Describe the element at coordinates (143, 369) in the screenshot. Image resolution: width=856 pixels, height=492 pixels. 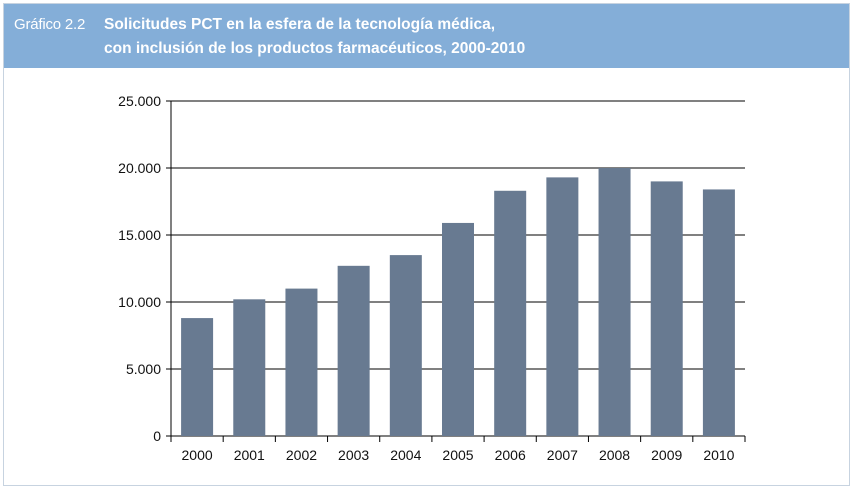
I see `y-tick-label: 5.000` at that location.